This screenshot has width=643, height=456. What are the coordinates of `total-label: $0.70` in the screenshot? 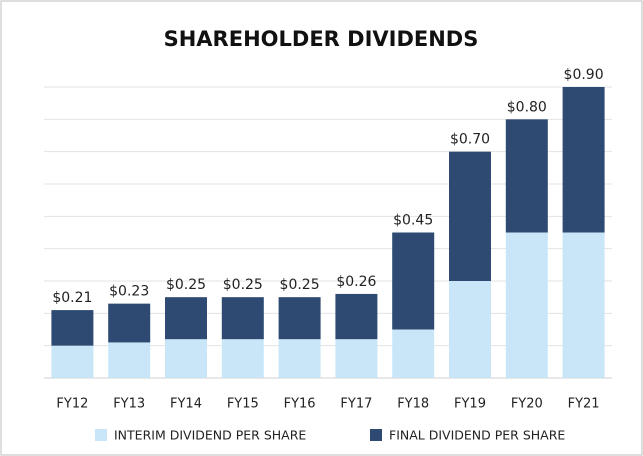 It's located at (470, 140).